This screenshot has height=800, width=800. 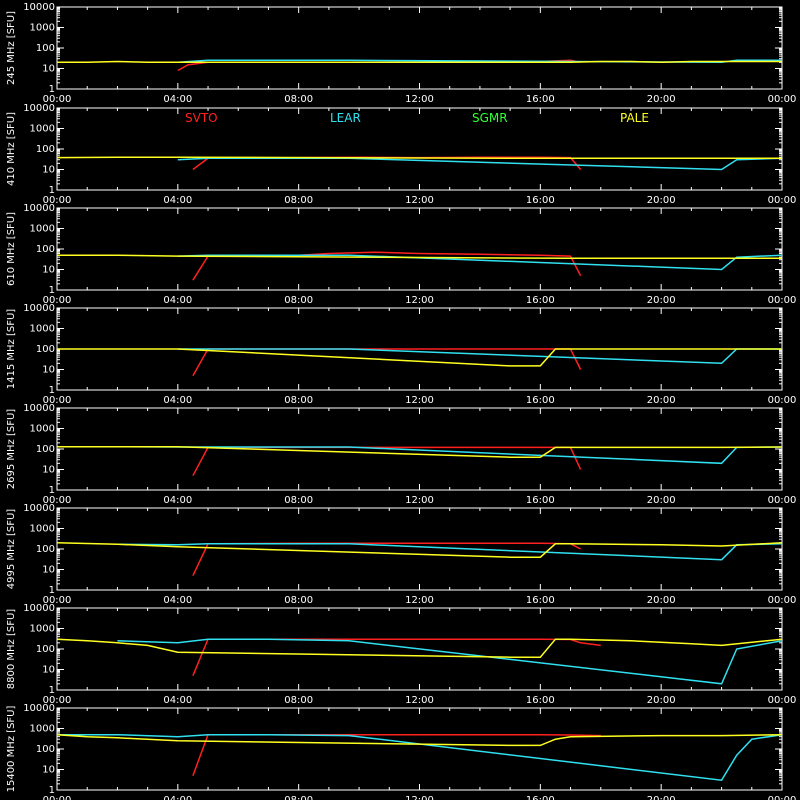 I want to click on y-axis-label: 610 MHz [SFU], so click(x=11, y=249).